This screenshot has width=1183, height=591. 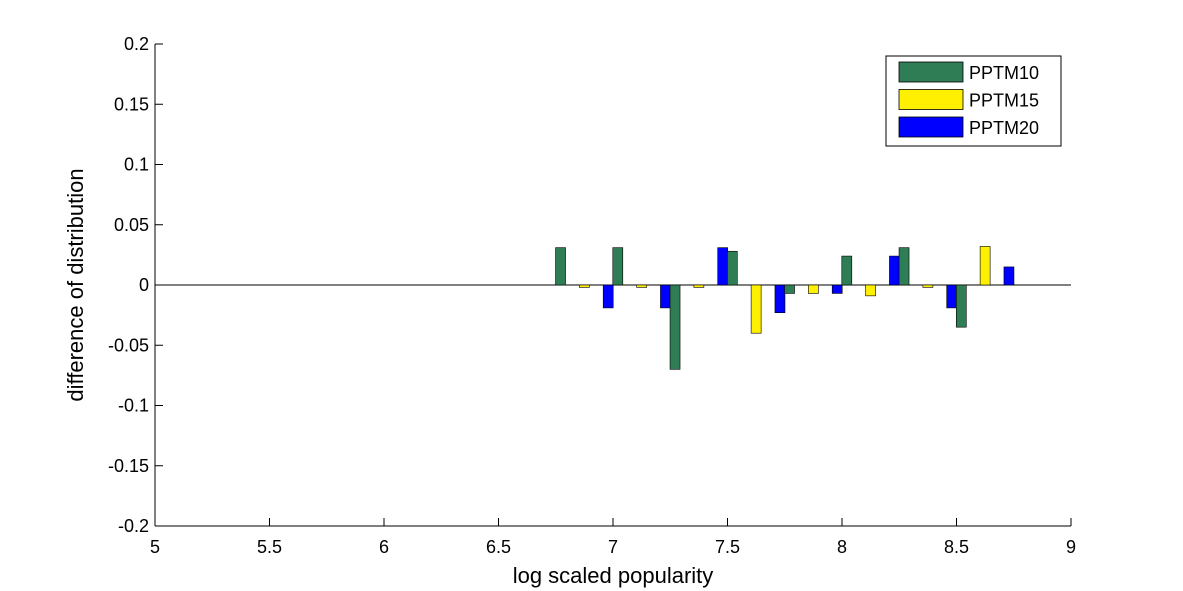 I want to click on y-axis-label: difference of distribution, so click(x=75, y=284).